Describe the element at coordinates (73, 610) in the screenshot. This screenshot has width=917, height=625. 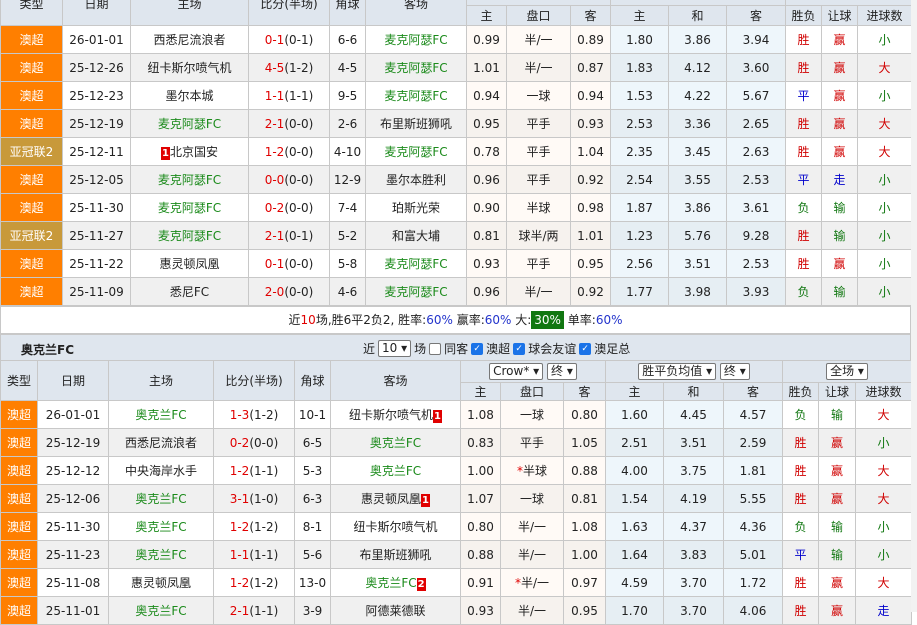
I see `date-text: 25-11-01` at that location.